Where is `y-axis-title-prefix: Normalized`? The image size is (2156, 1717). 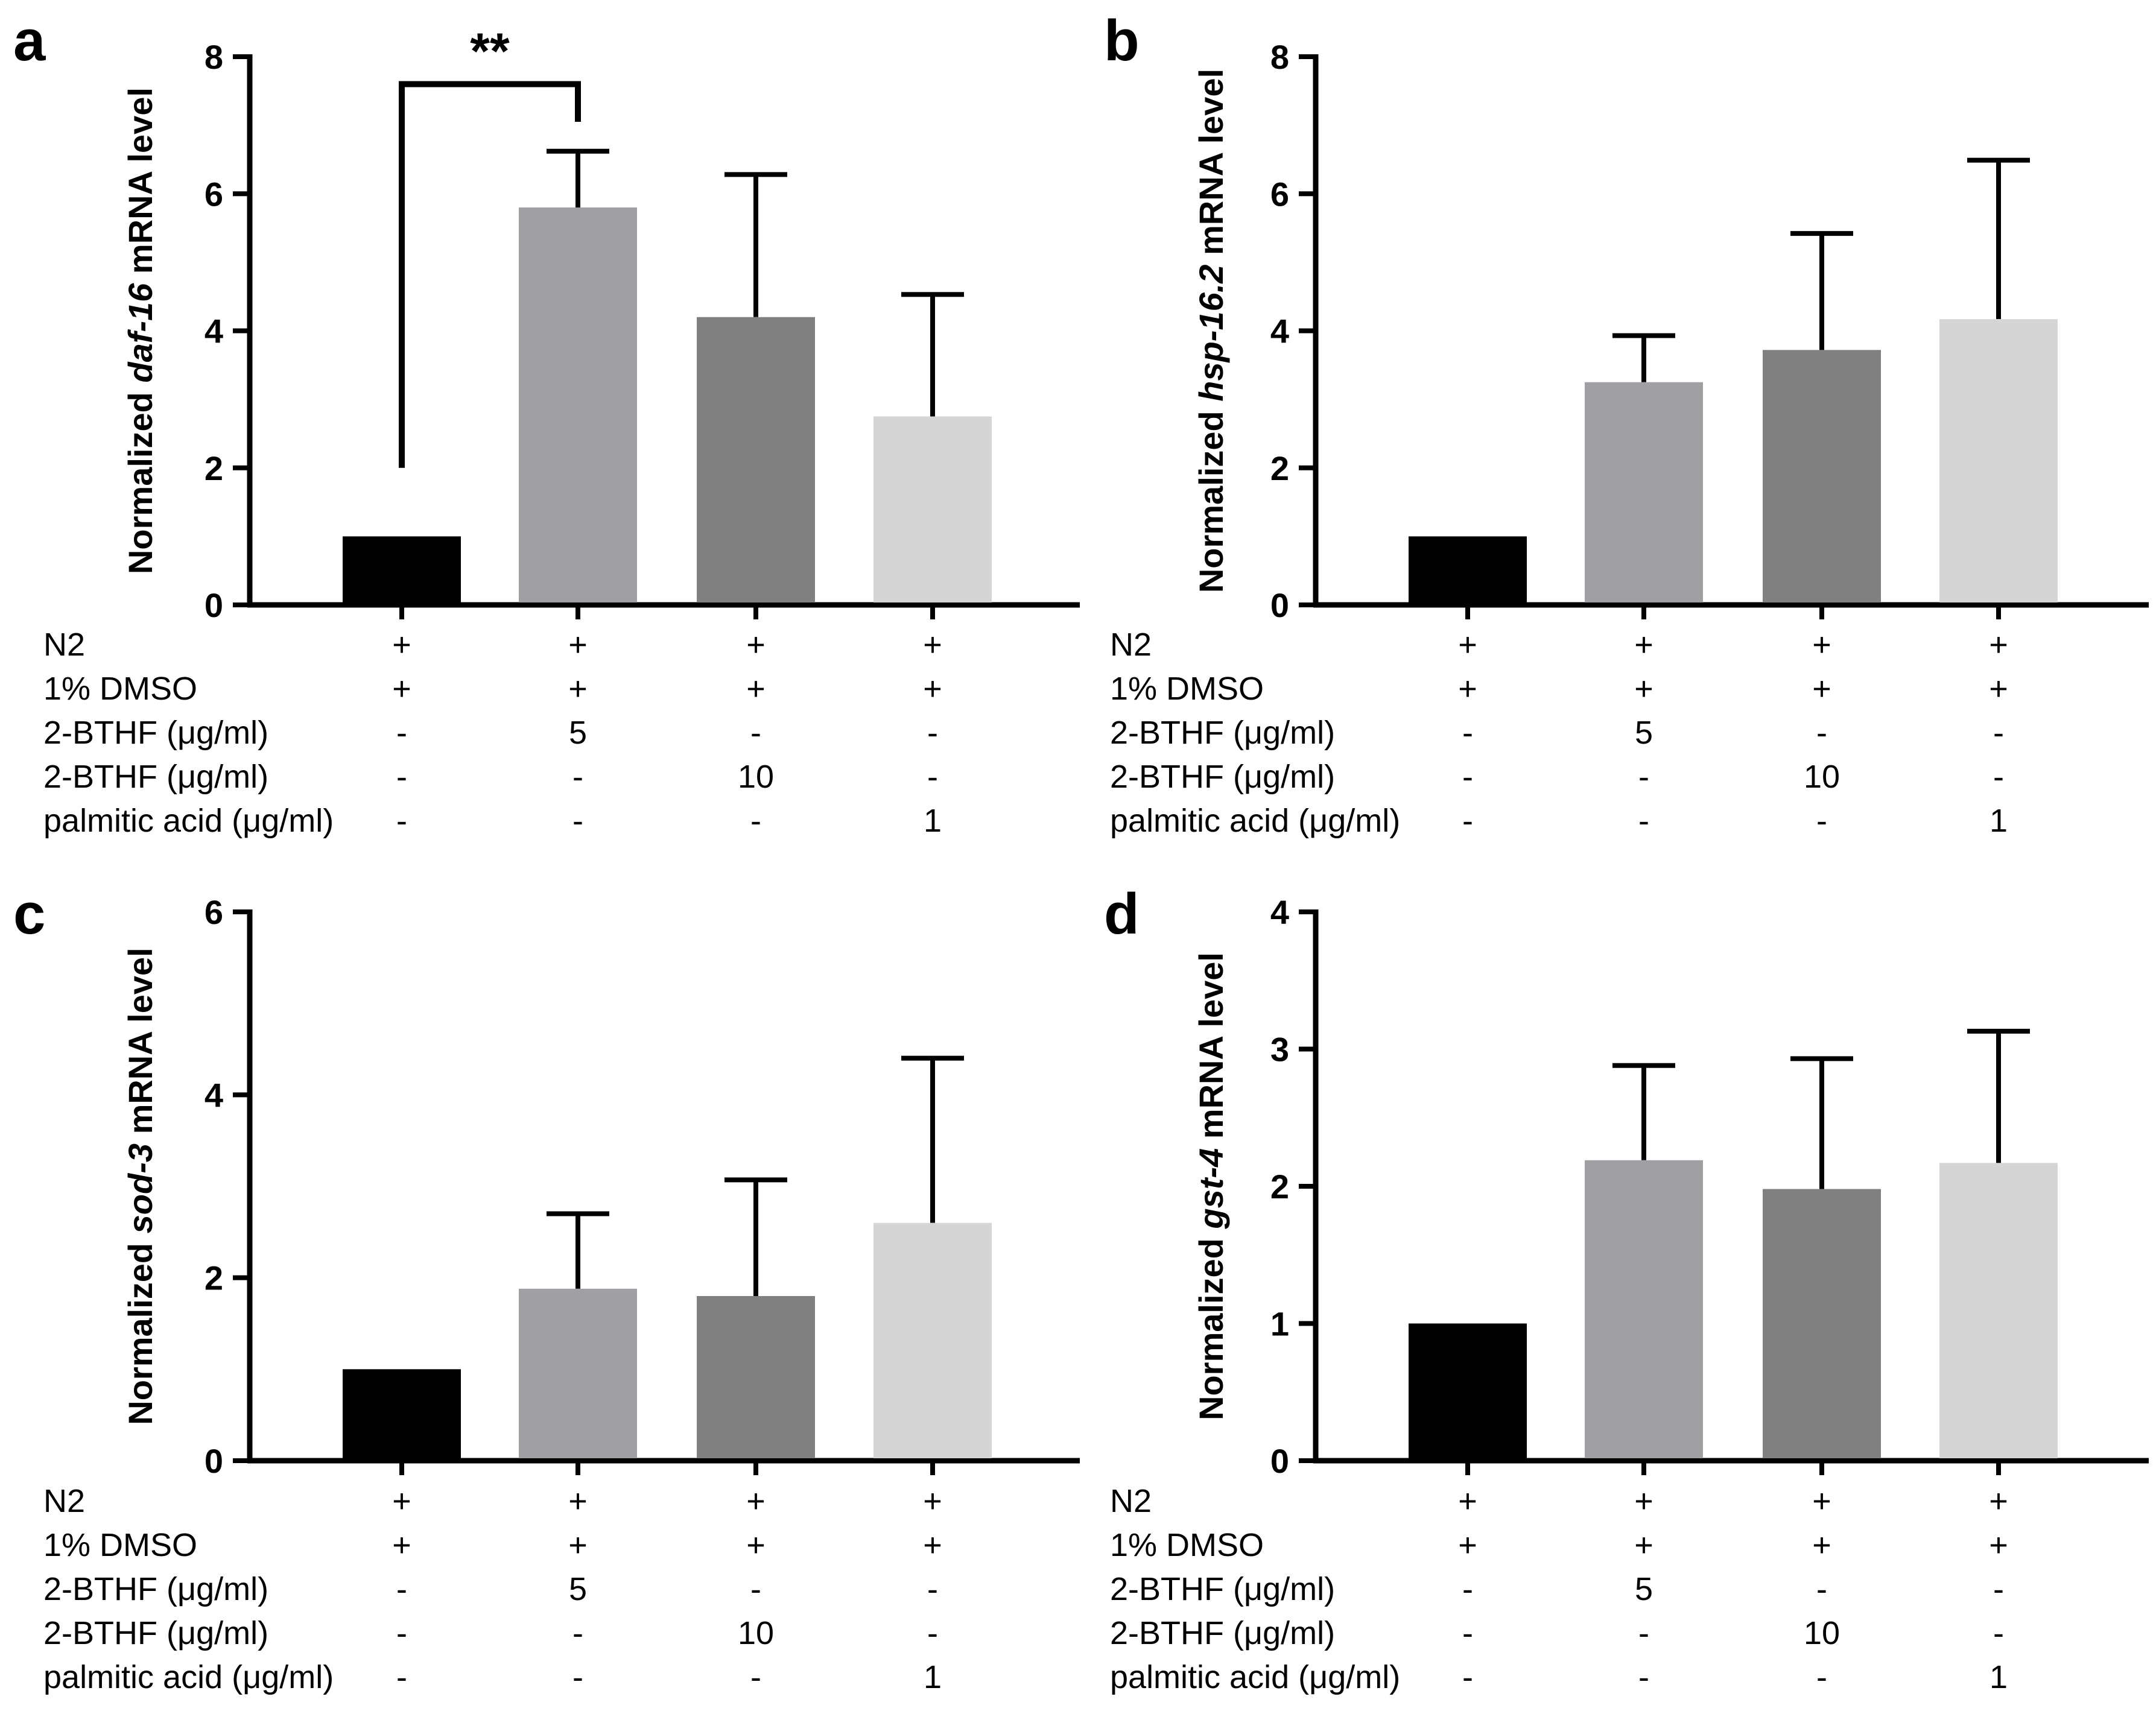
y-axis-title-prefix: Normalized is located at coordinates (140, 478).